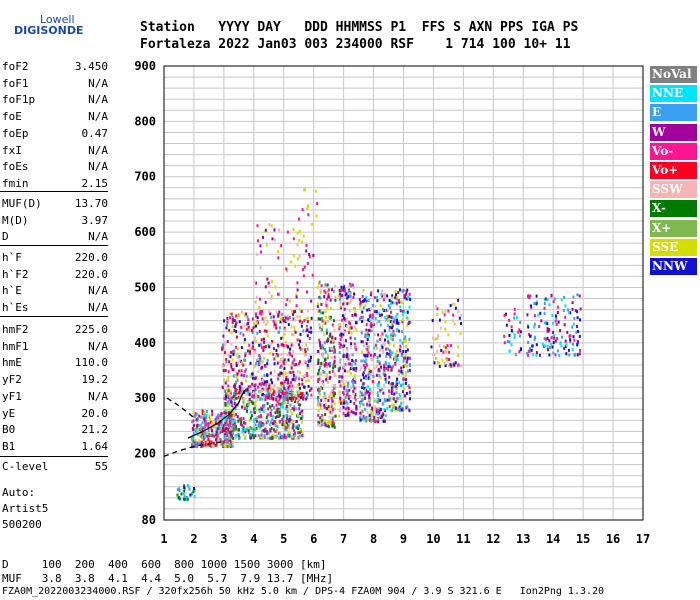 The image size is (700, 600). I want to click on y-tick-label: 900, so click(145, 66).